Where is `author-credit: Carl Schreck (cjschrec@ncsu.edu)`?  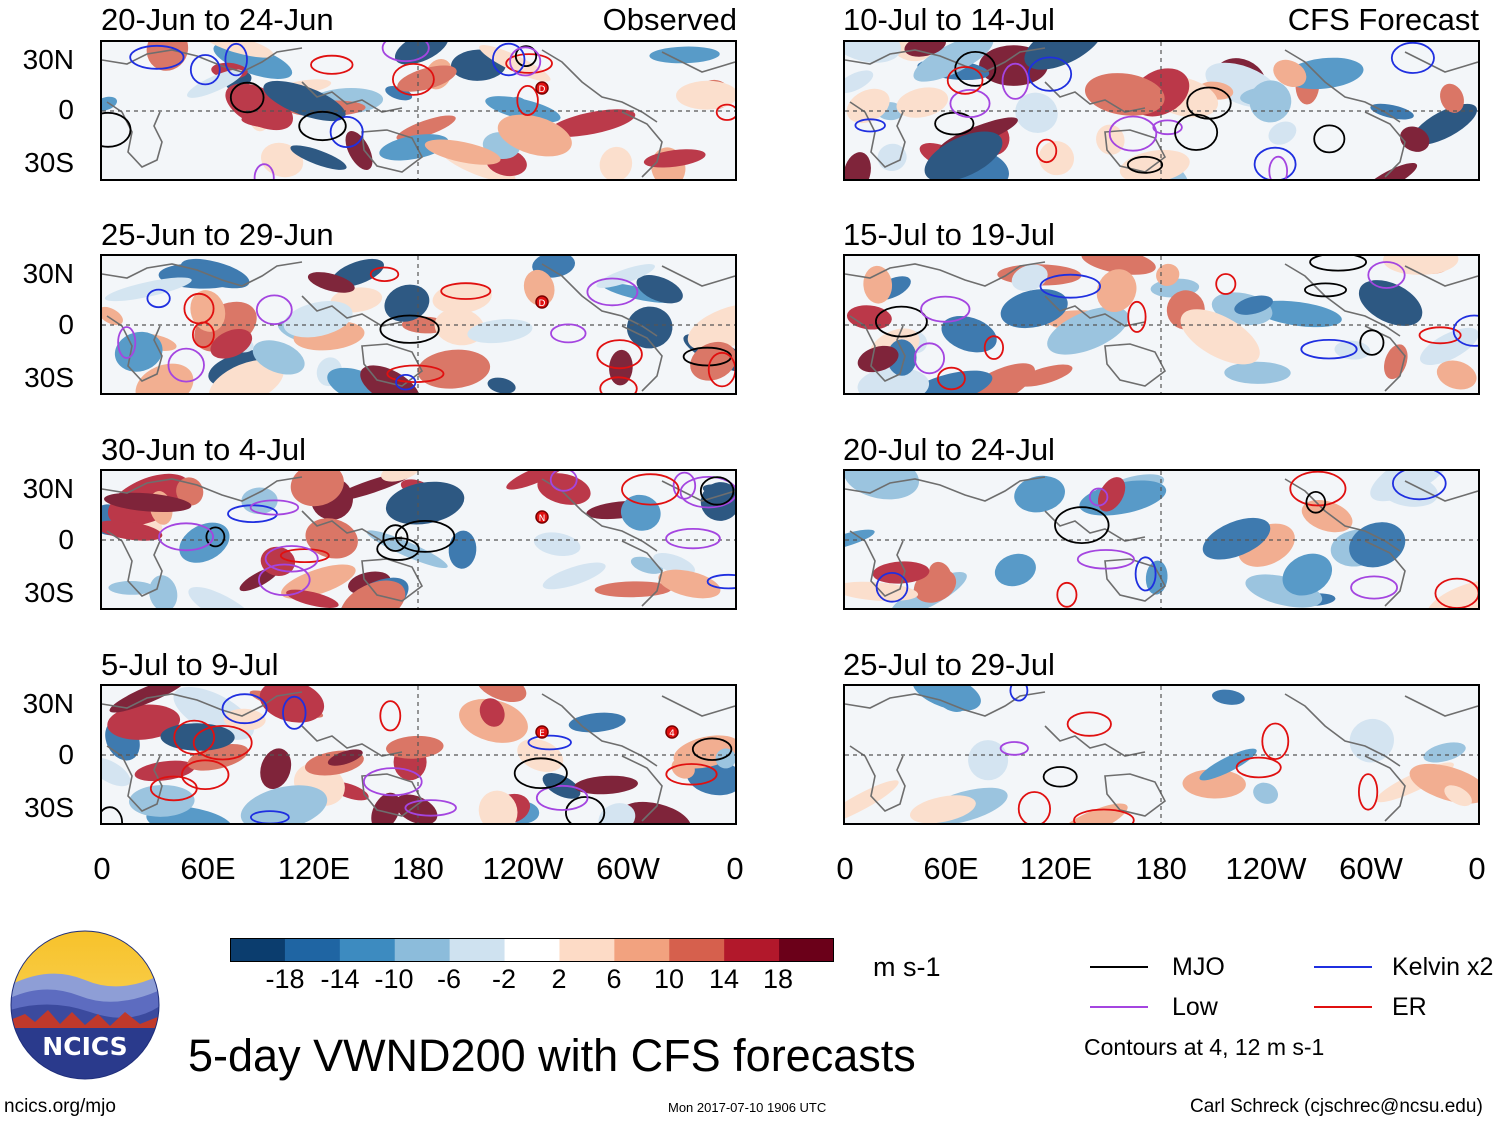 author-credit: Carl Schreck (cjschrec@ncsu.edu) is located at coordinates (1336, 1106).